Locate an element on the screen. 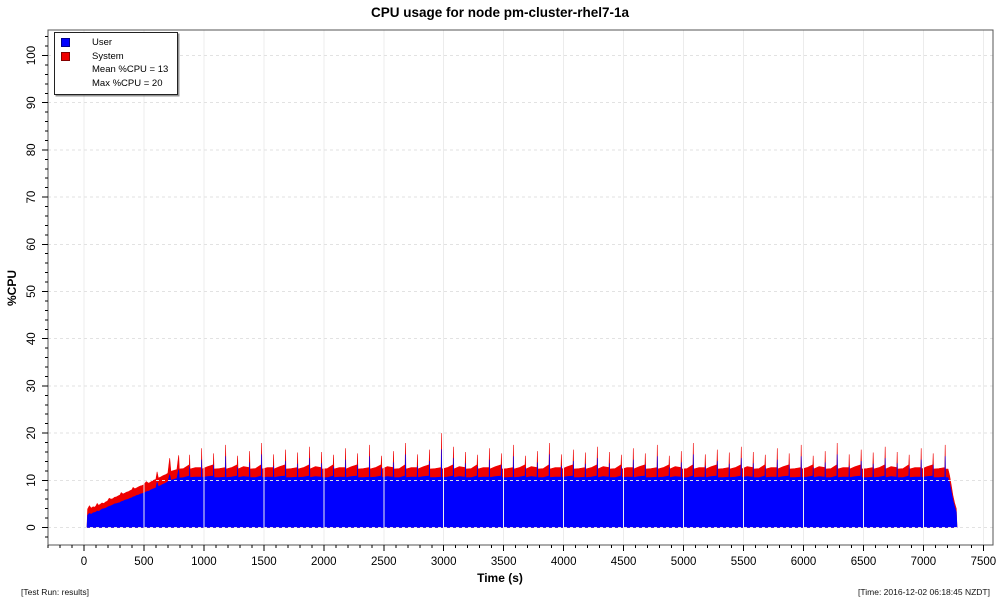 This screenshot has height=600, width=1000. legend-label-user: User is located at coordinates (102, 42).